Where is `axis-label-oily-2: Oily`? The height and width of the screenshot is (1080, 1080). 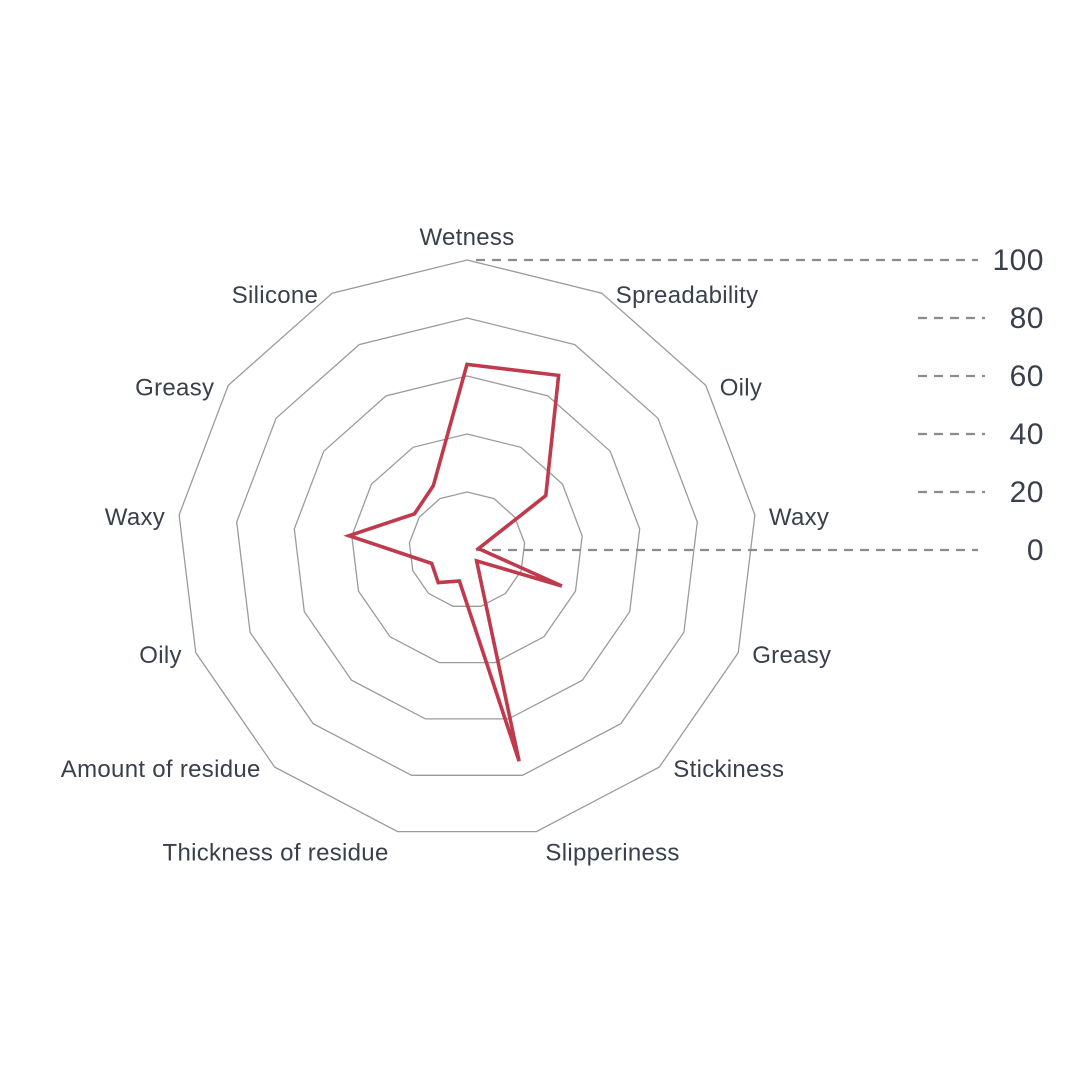
axis-label-oily-2: Oily is located at coordinates (741, 387).